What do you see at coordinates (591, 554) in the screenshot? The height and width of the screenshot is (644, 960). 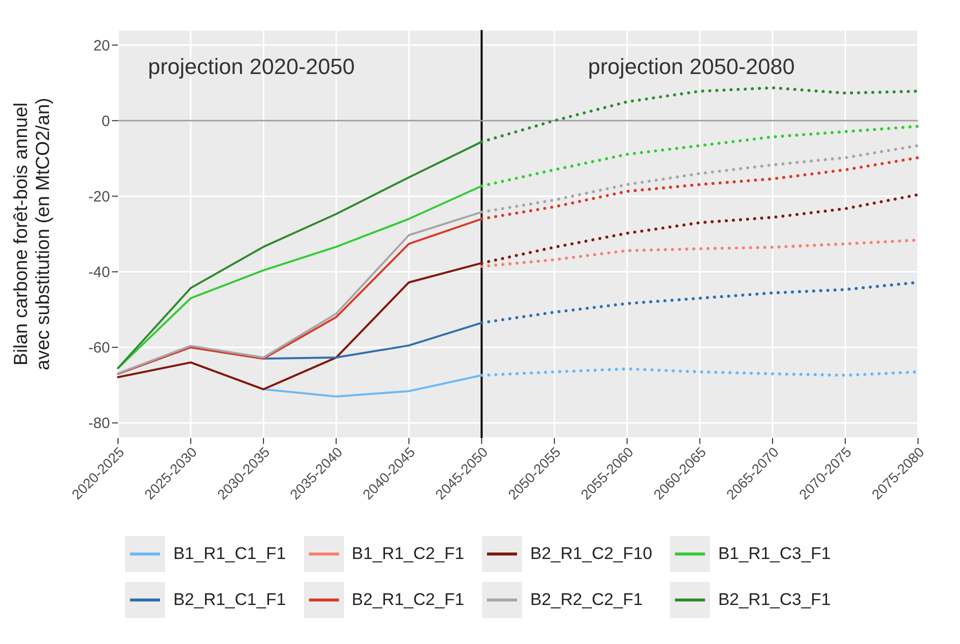 I see `legend-label: B2_R1_C2_F10` at bounding box center [591, 554].